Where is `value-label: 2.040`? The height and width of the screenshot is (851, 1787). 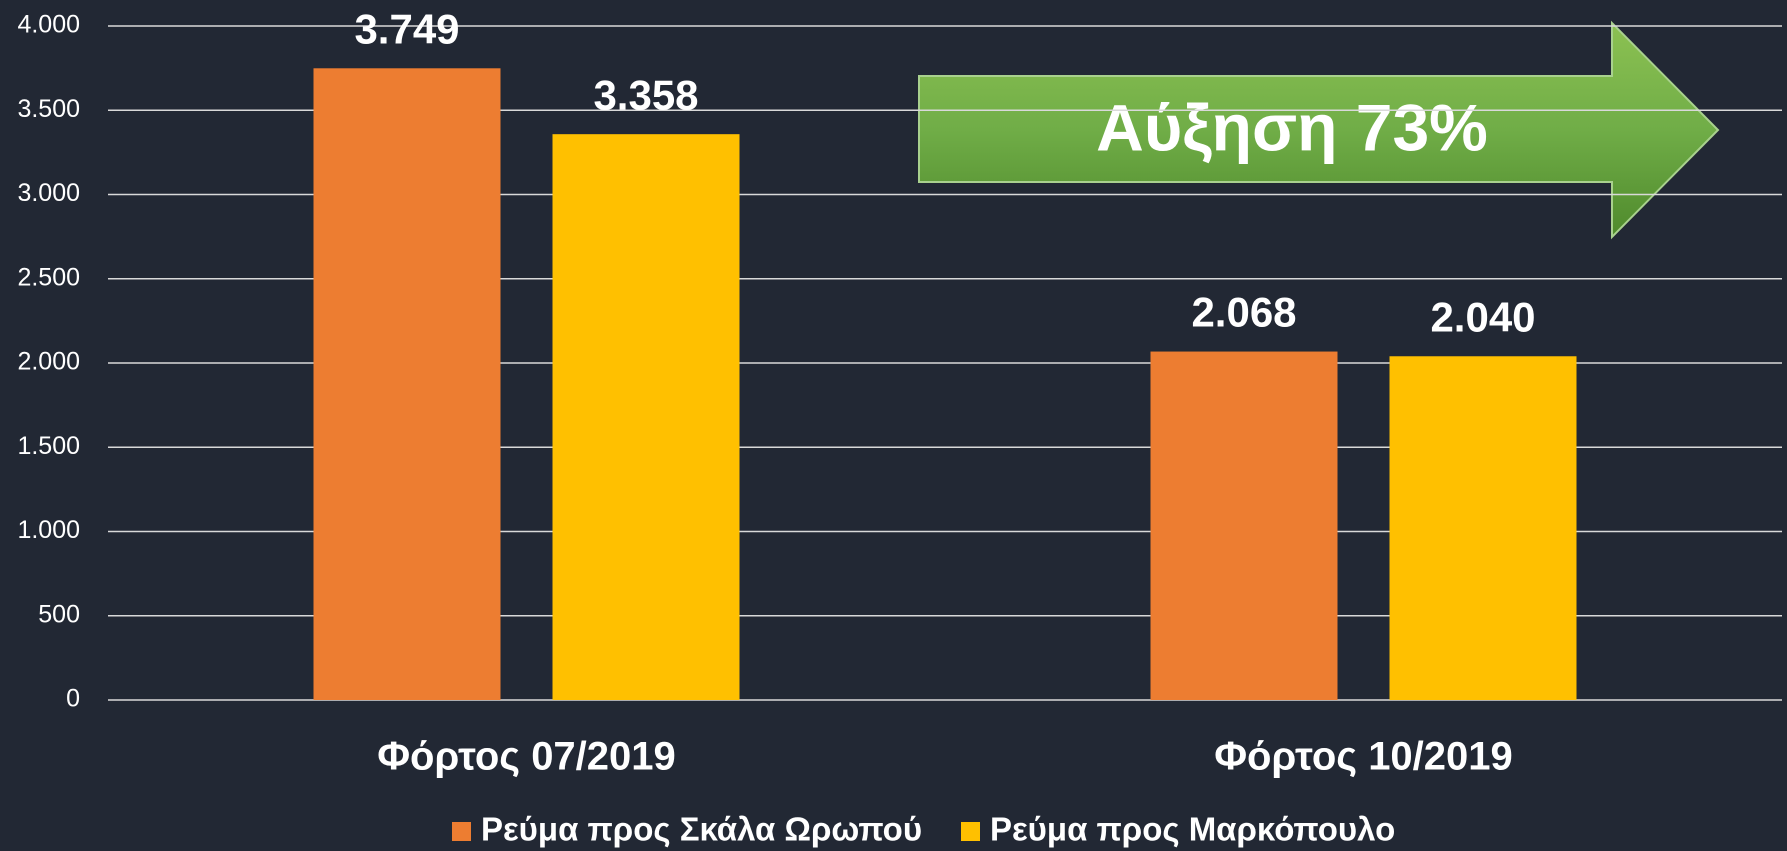
value-label: 2.040 is located at coordinates (1482, 316).